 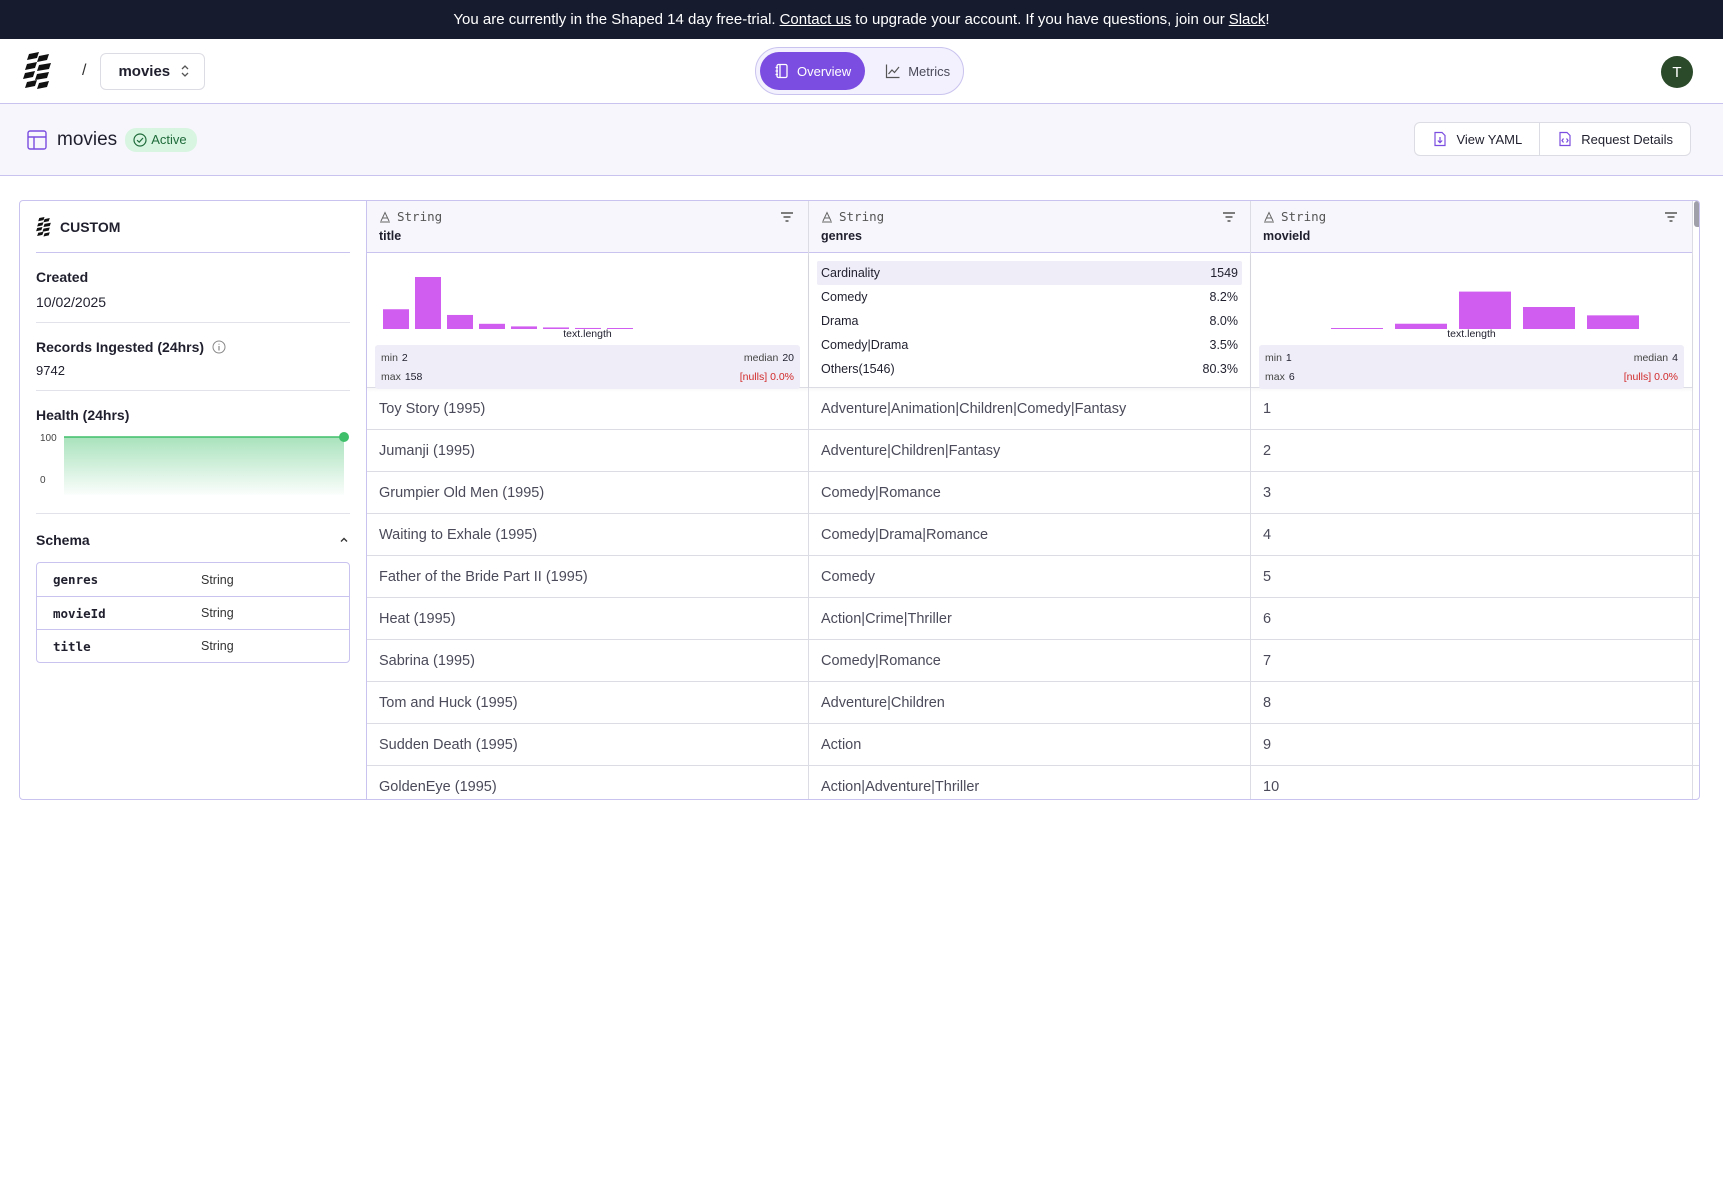 I want to click on cell-title: Toy Story (1995), so click(x=588, y=408).